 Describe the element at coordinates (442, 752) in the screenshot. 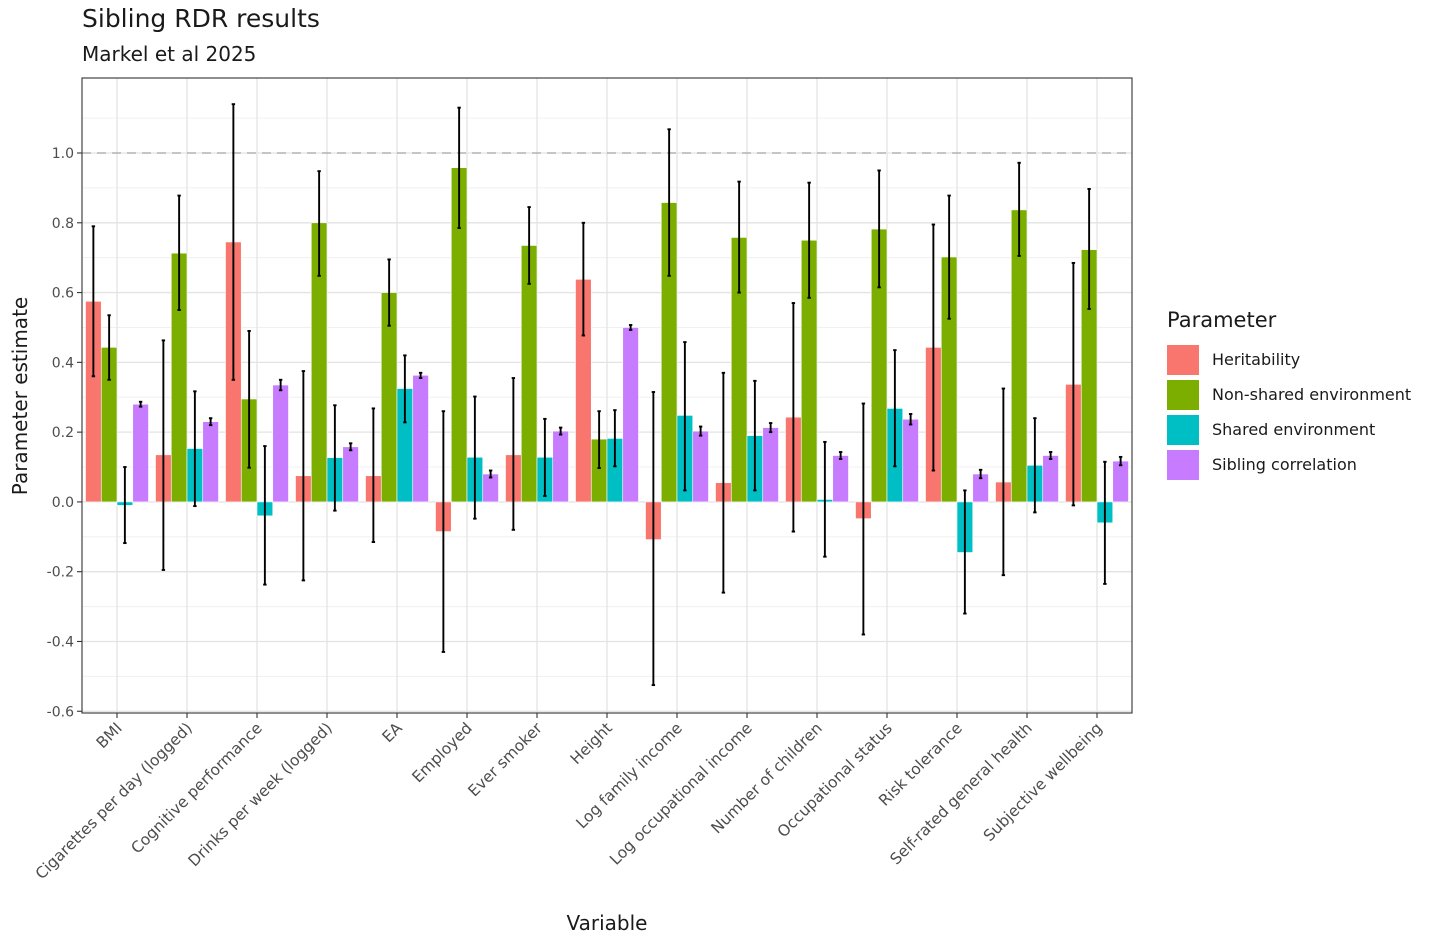

I see `x-tick-label: Employed` at that location.